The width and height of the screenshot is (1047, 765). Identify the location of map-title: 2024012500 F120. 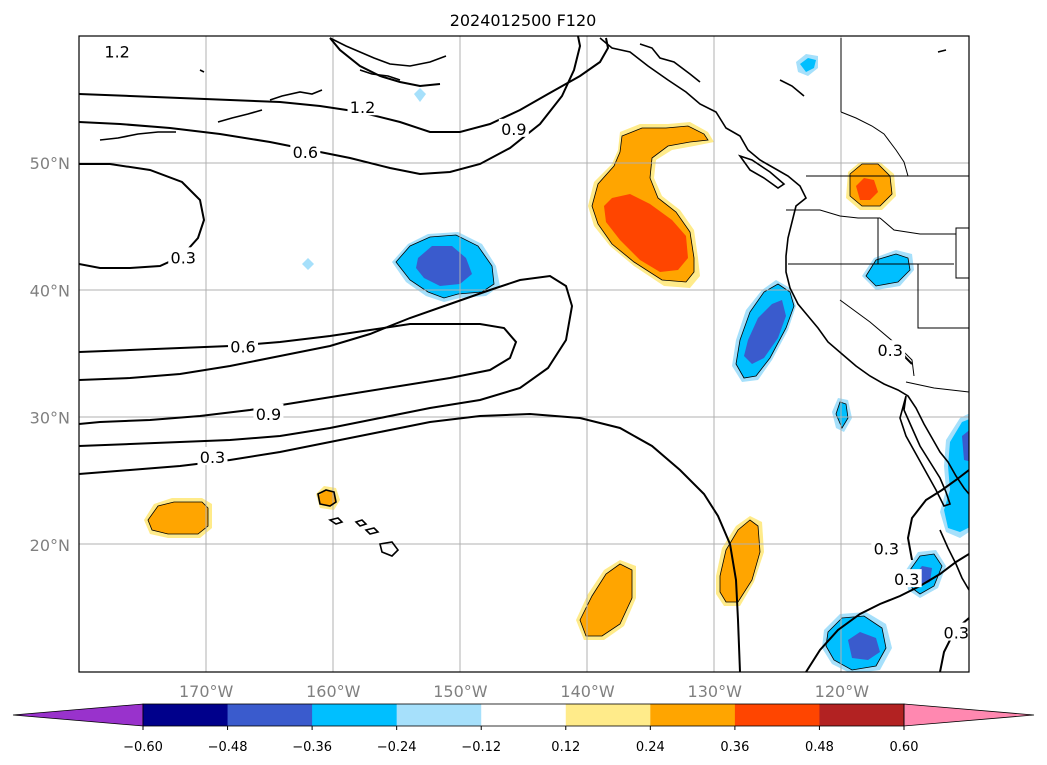
(523, 20).